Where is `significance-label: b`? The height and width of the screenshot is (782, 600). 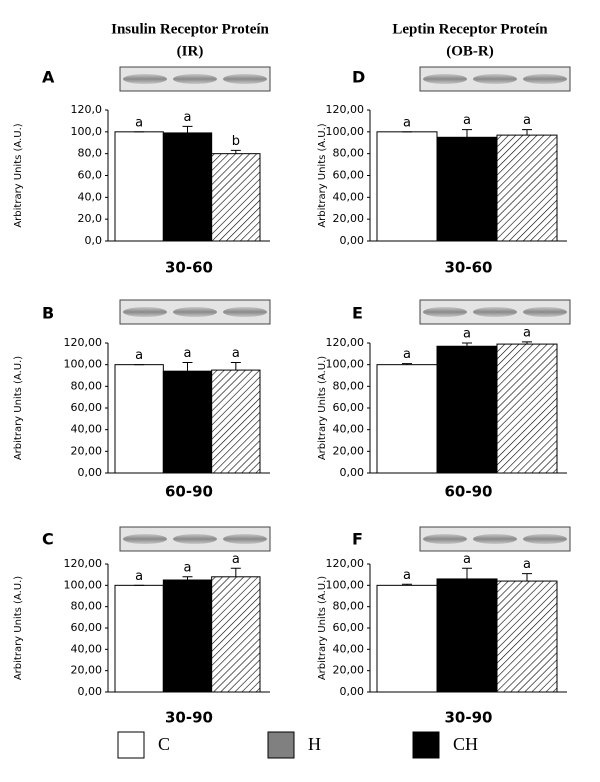
significance-label: b is located at coordinates (236, 141).